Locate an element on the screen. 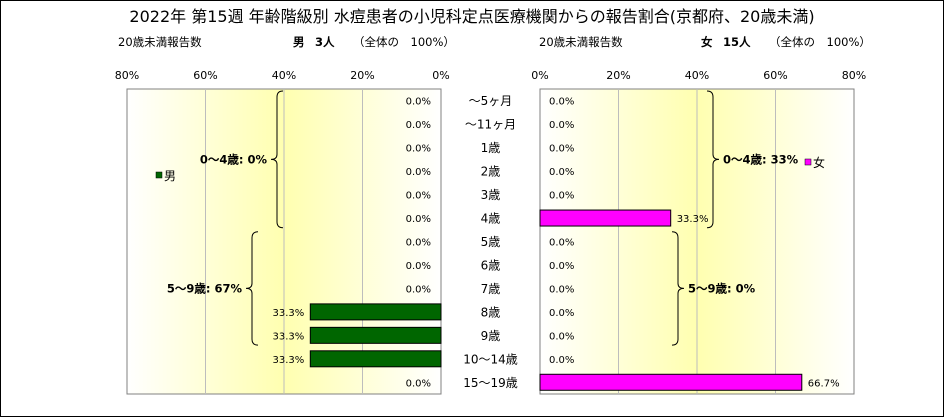 Image resolution: width=944 pixels, height=417 pixels. tick-label-left: 80% is located at coordinates (127, 75).